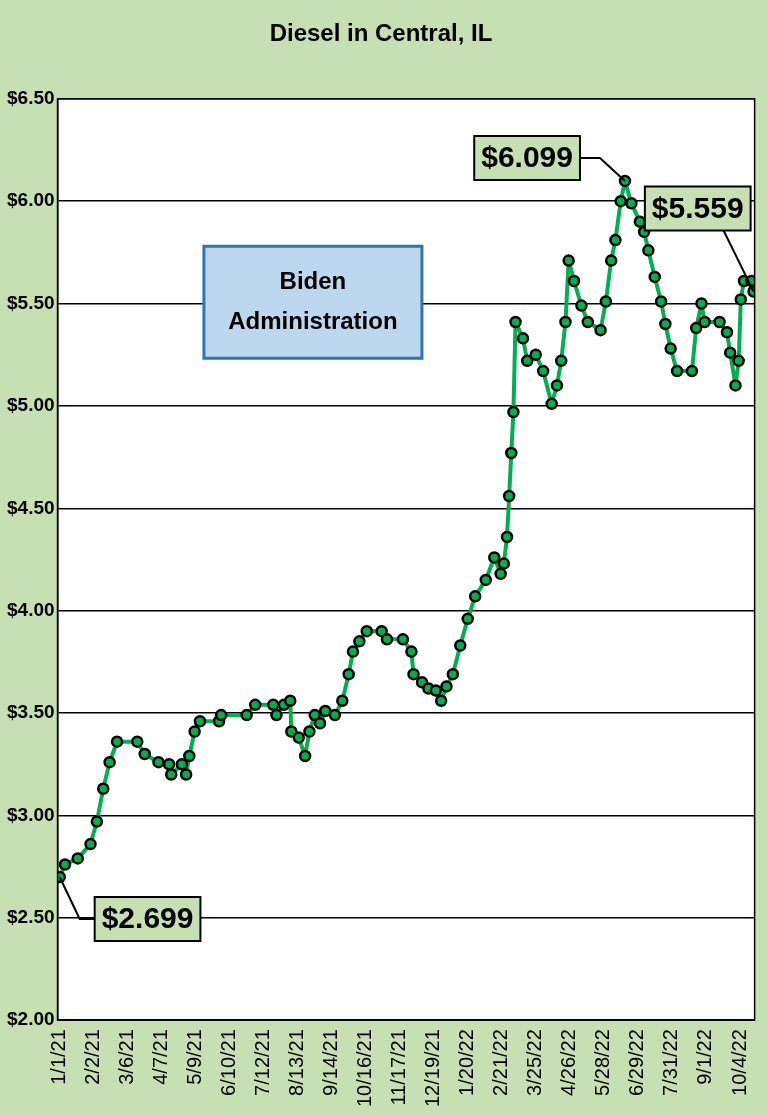 Image resolution: width=768 pixels, height=1116 pixels. Describe the element at coordinates (92, 1057) in the screenshot. I see `x-tick-label: 2/2/21` at that location.